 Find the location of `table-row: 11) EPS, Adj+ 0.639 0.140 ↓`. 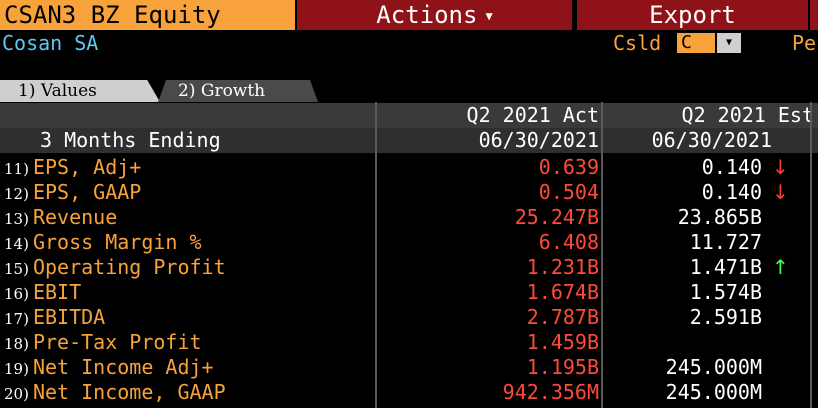

table-row: 11) EPS, Adj+ 0.639 0.140 ↓ is located at coordinates (409, 167).